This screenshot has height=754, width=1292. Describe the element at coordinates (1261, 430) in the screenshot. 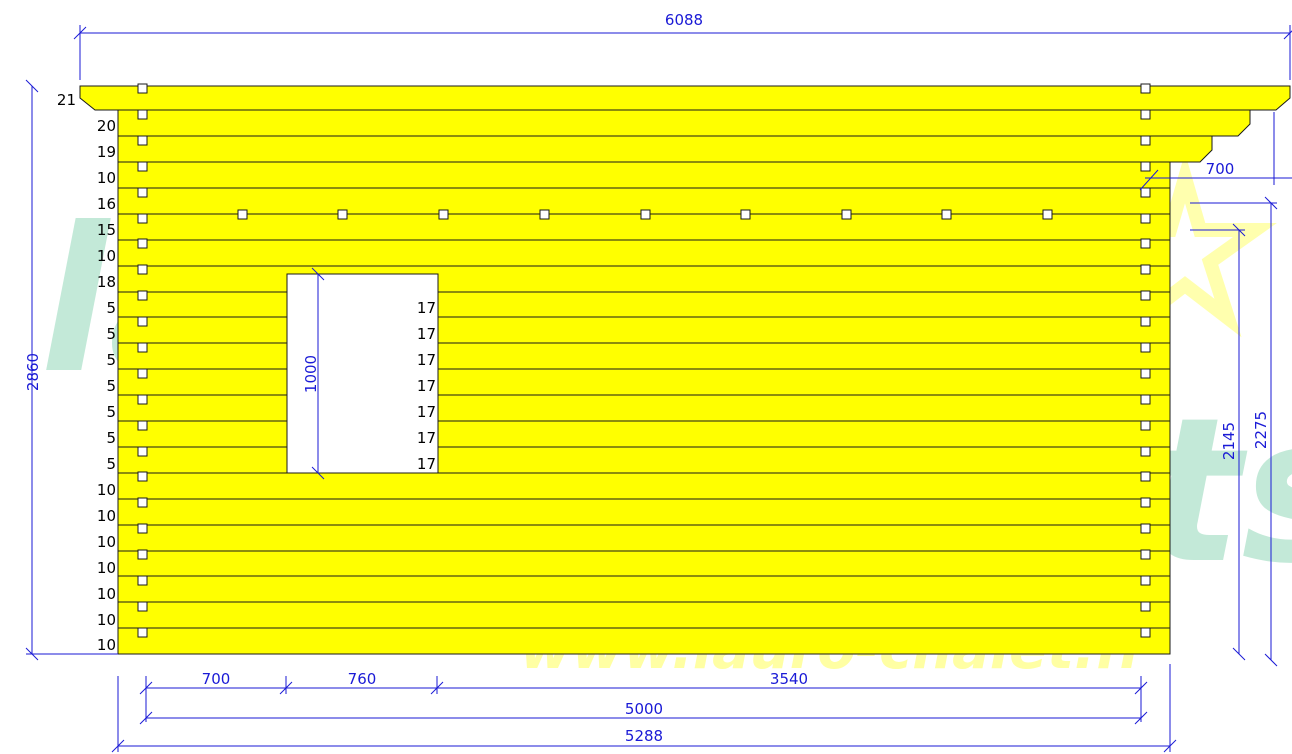

I see `dim-label-right-outer: 2275` at that location.